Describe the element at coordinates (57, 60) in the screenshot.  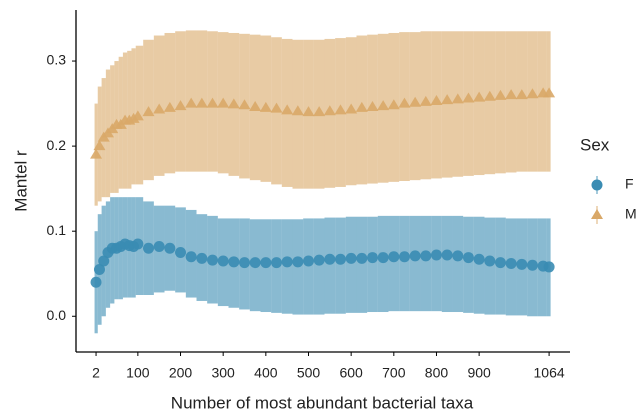
I see `y-tick-label: 0.3` at that location.